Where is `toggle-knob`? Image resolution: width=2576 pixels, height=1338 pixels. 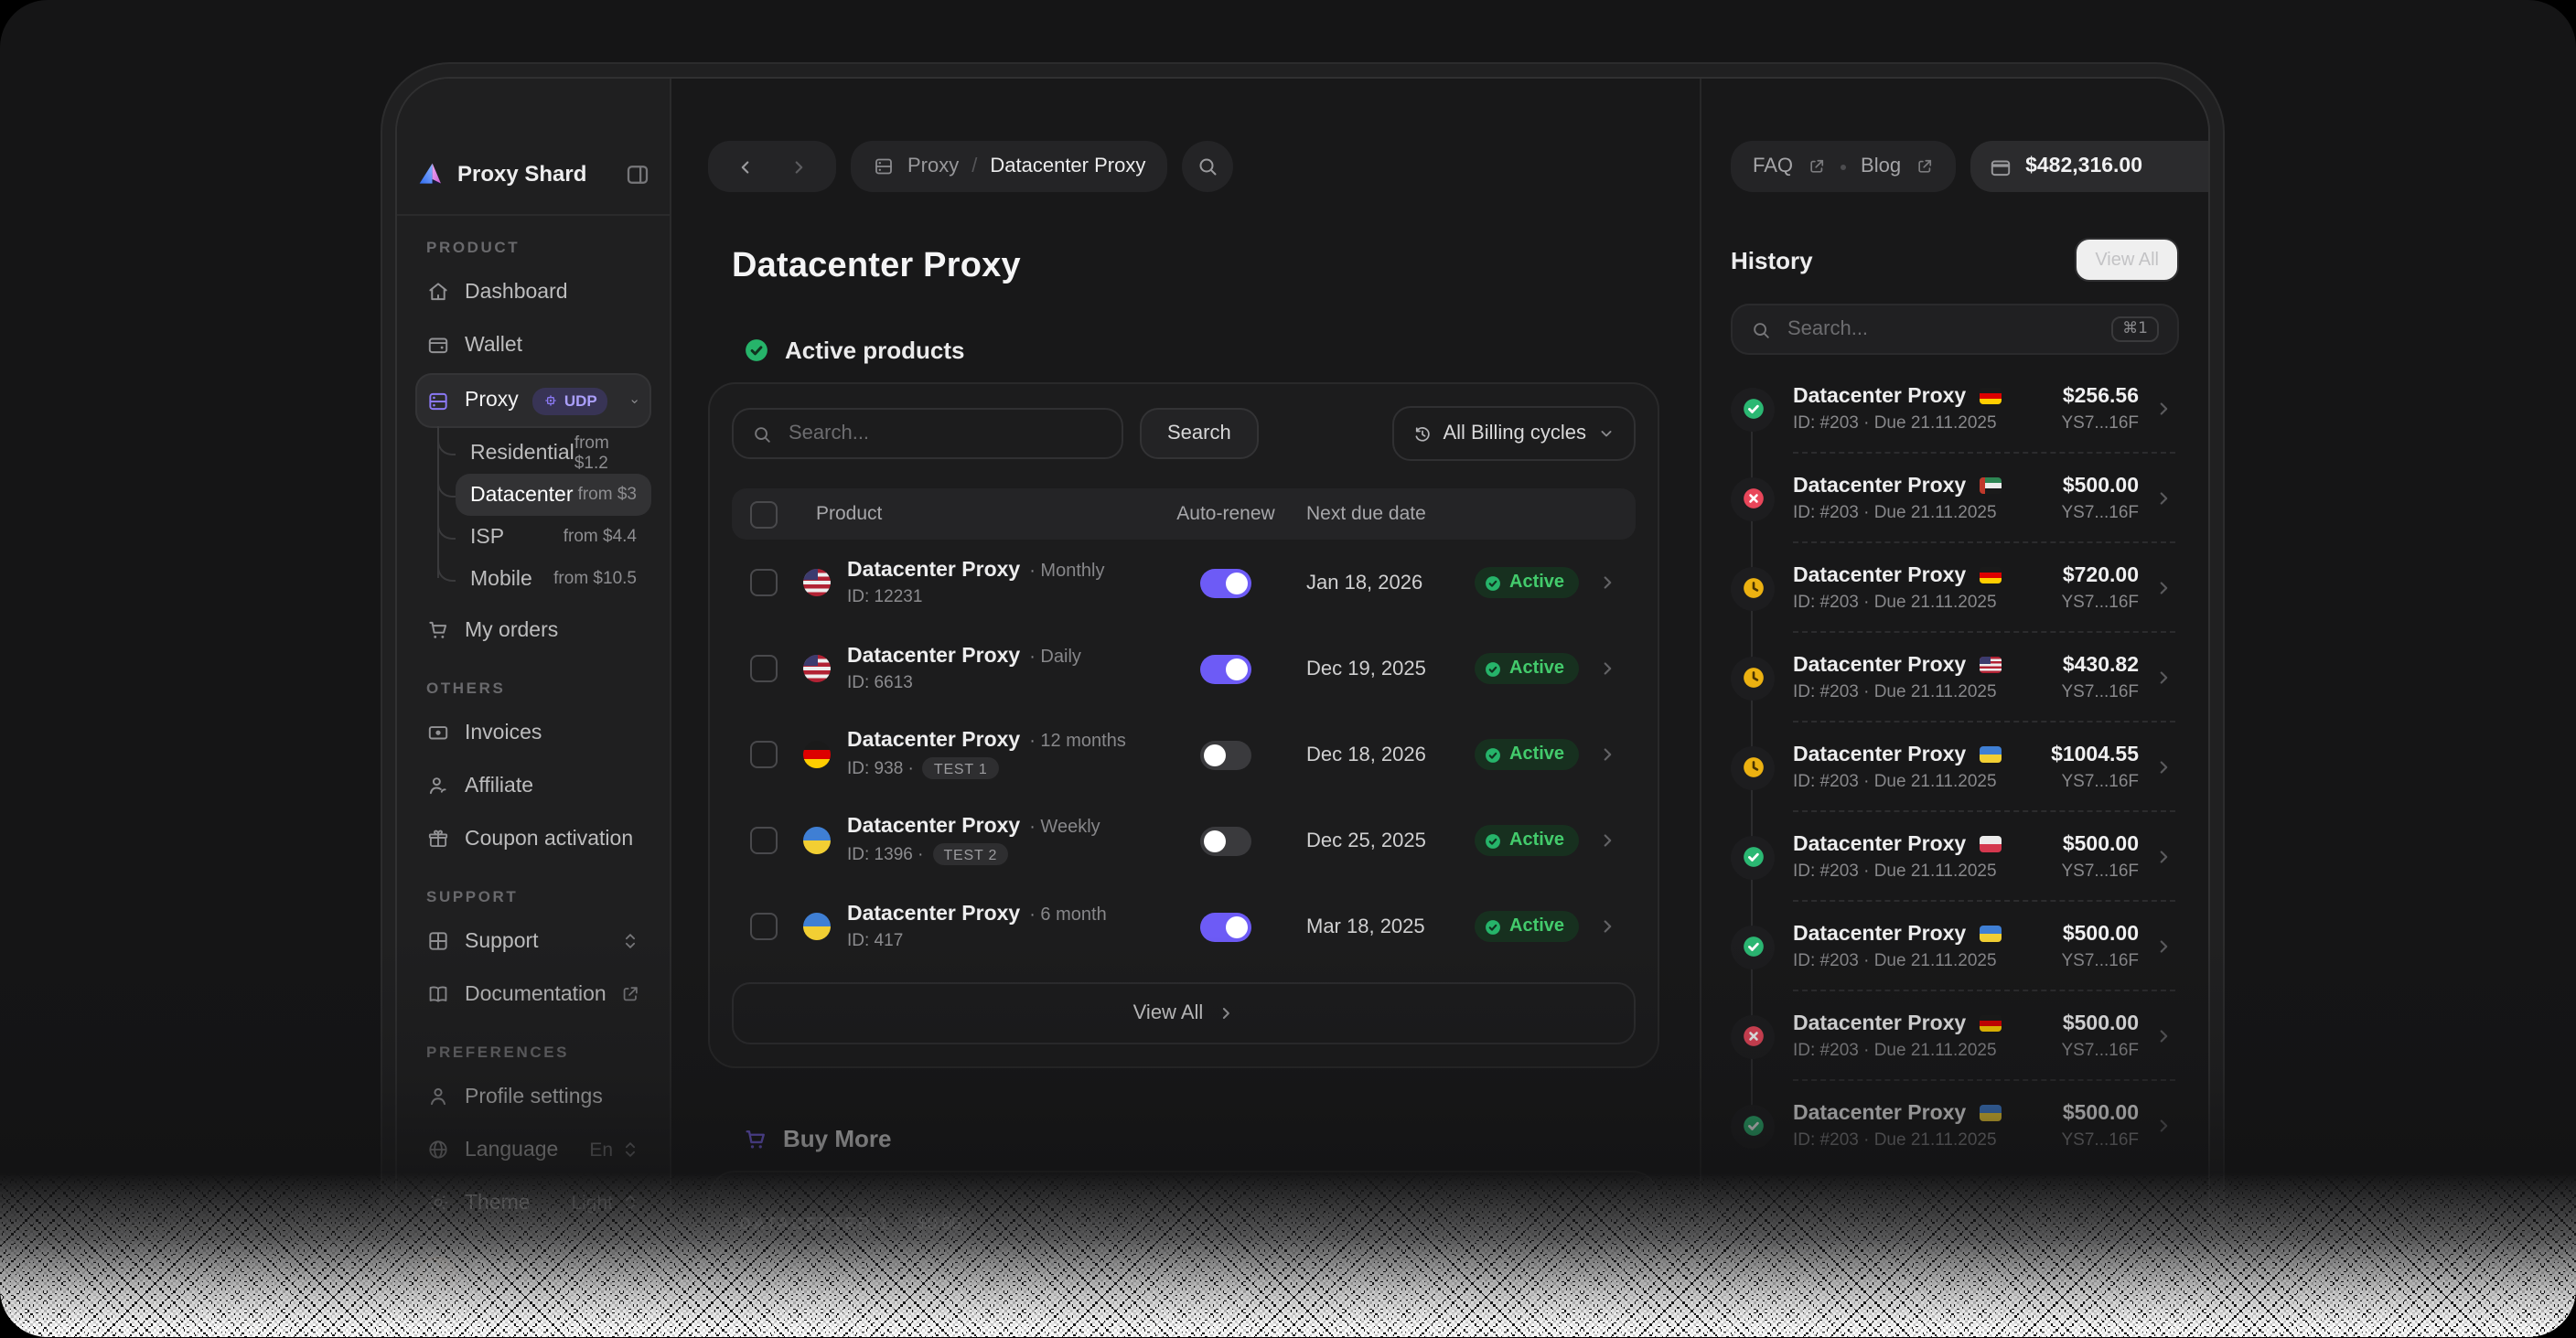 toggle-knob is located at coordinates (1237, 669).